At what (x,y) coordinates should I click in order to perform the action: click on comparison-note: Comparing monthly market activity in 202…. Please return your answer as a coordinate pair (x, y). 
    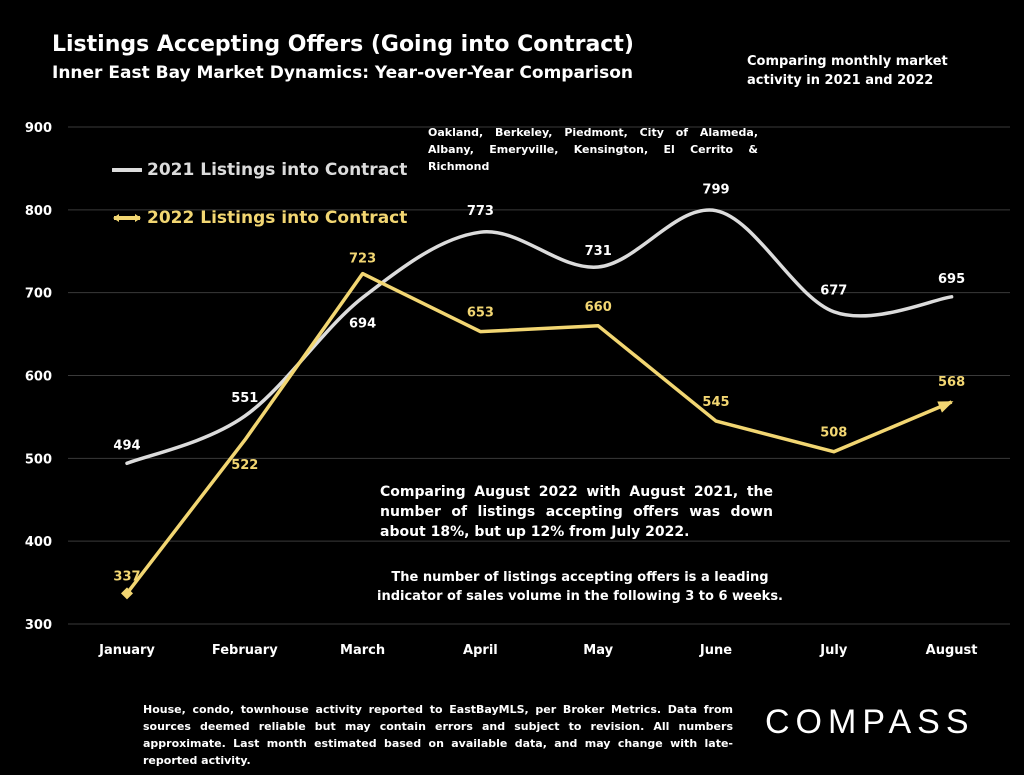
    Looking at the image, I should click on (847, 71).